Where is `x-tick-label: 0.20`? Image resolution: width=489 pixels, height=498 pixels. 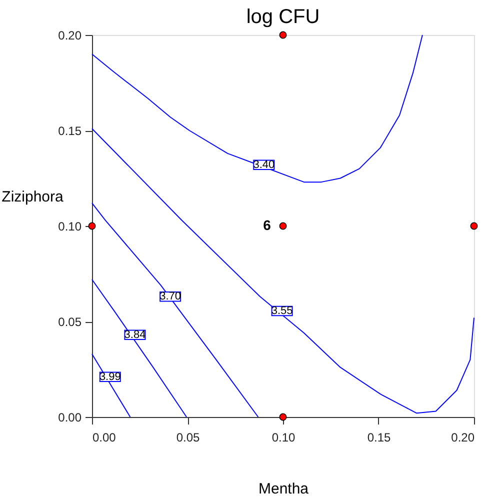
x-tick-label: 0.20 is located at coordinates (463, 437).